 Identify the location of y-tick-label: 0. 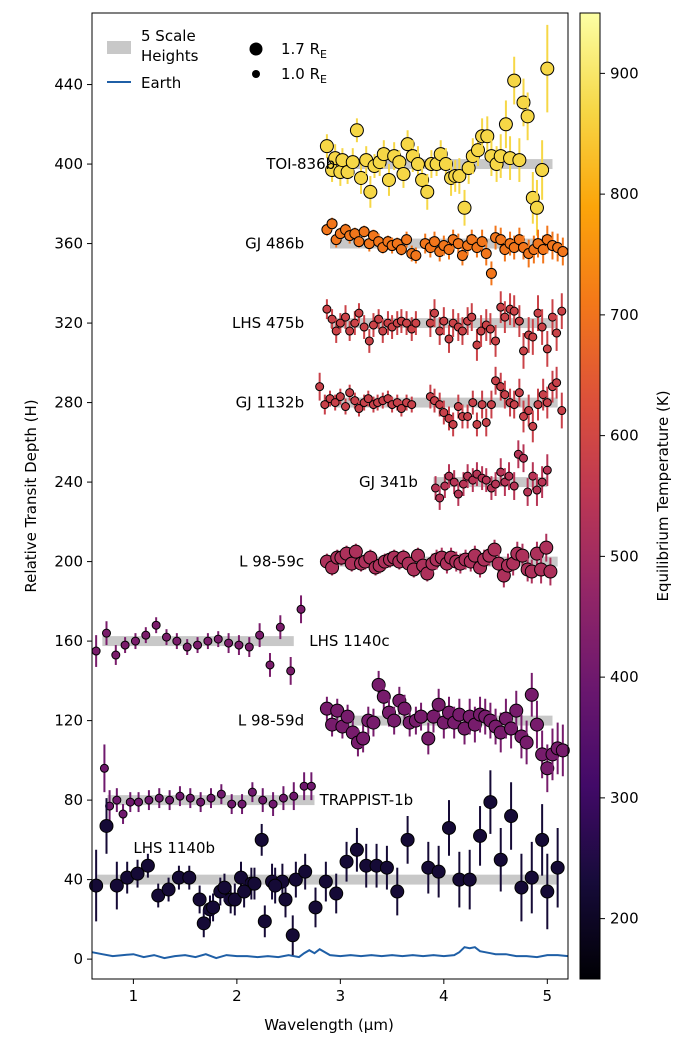
(78, 959).